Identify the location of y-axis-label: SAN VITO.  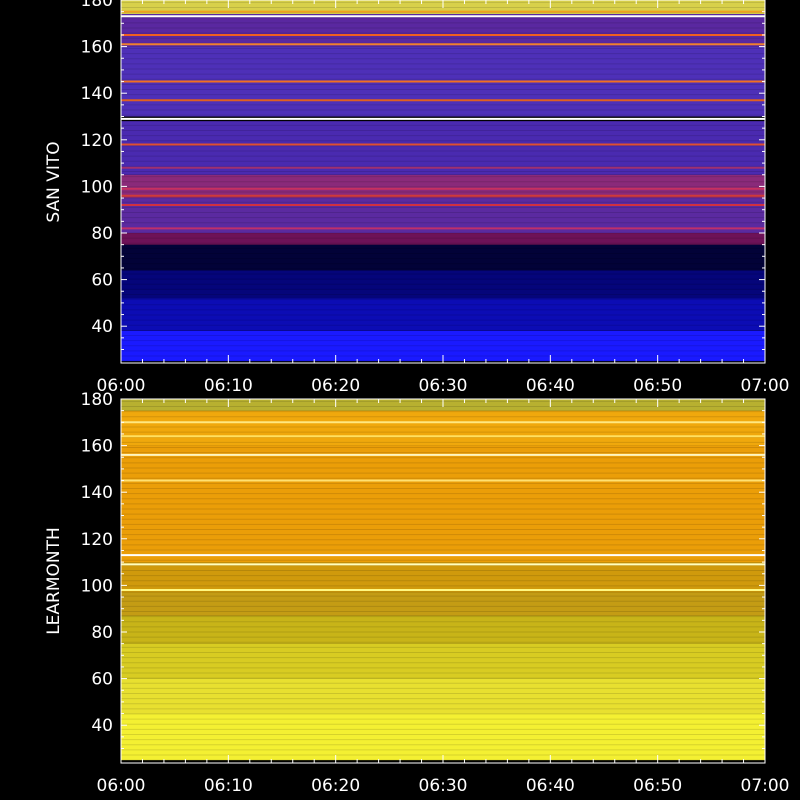
(54, 181).